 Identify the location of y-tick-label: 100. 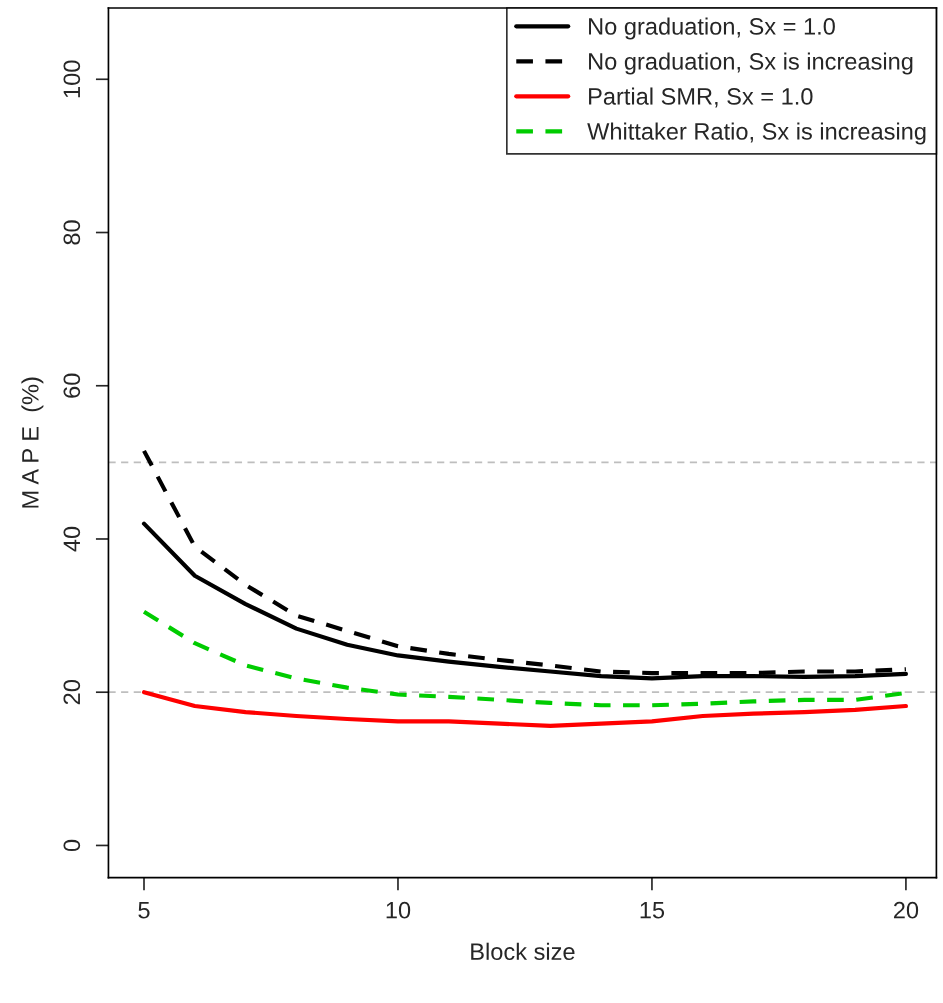
(72, 79).